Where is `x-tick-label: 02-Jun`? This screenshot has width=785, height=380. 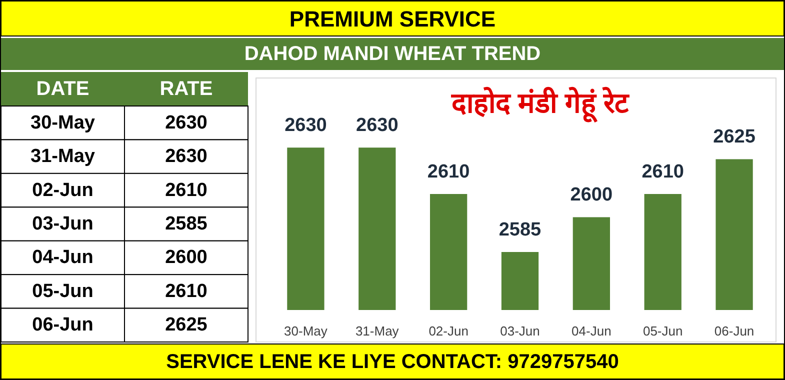
x-tick-label: 02-Jun is located at coordinates (448, 331).